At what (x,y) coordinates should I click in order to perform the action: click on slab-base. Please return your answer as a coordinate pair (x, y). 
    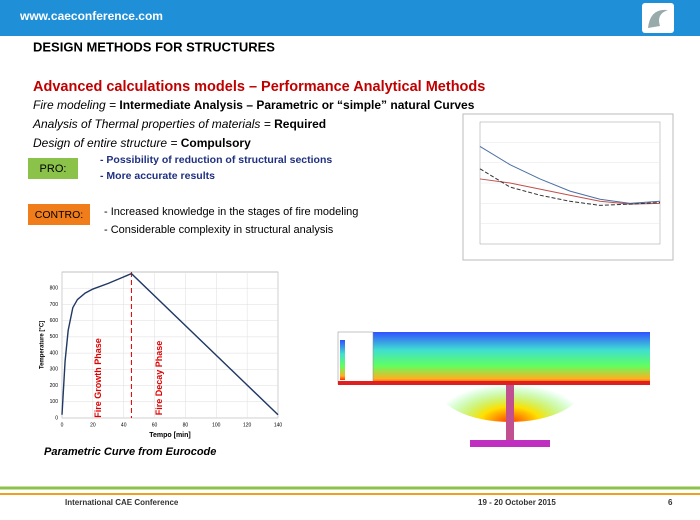
    Looking at the image, I should click on (494, 383).